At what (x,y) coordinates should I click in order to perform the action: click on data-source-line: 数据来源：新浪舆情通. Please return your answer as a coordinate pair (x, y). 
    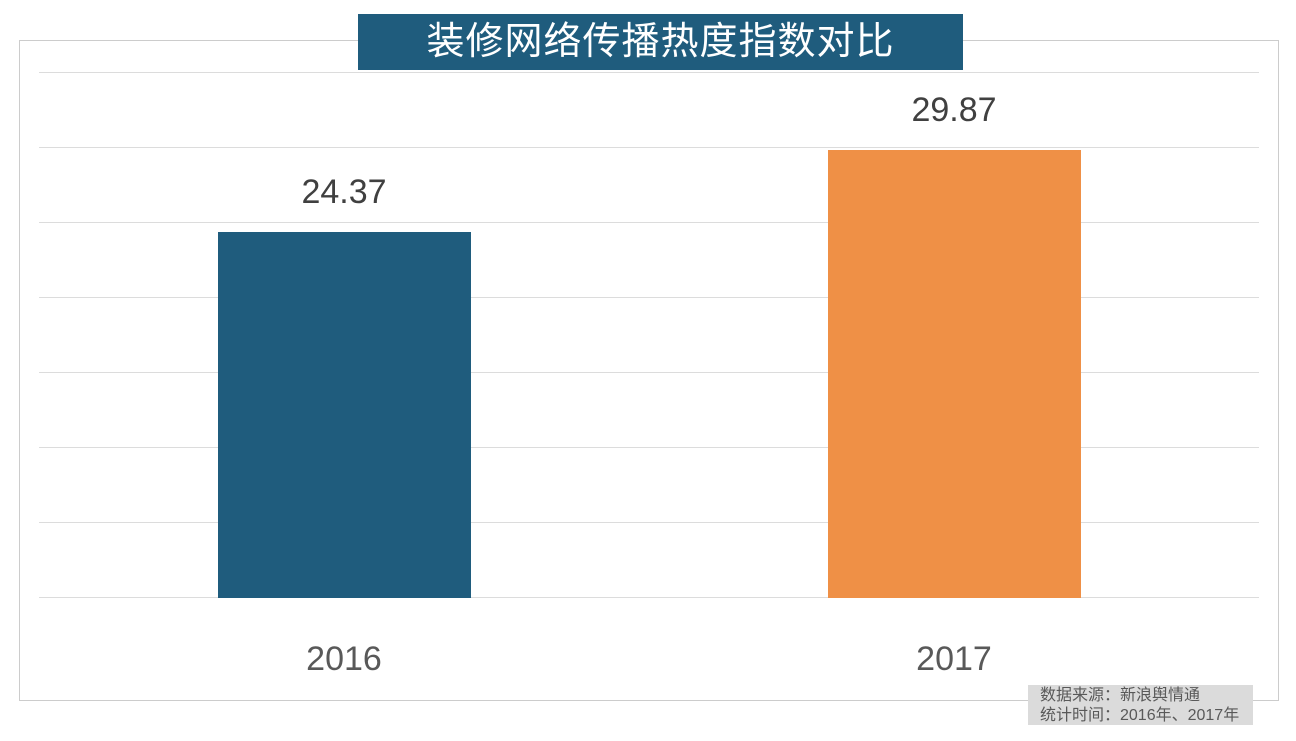
    Looking at the image, I should click on (1120, 695).